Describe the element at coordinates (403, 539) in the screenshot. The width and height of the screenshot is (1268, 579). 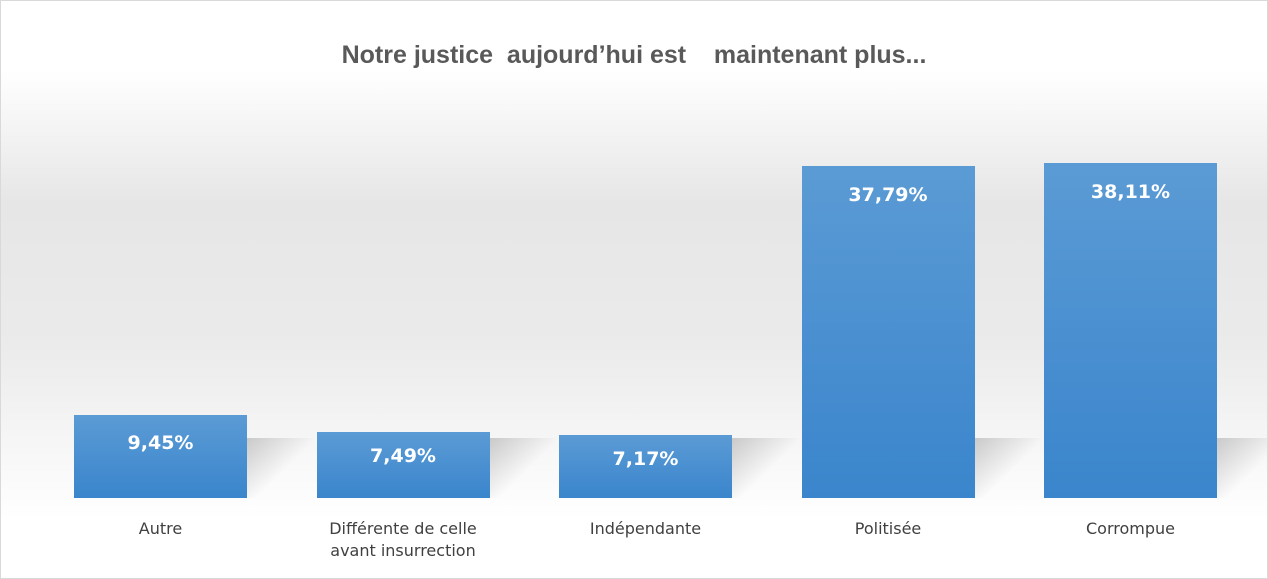
I see `x-tick-label: Différente de celle avant insurrection` at that location.